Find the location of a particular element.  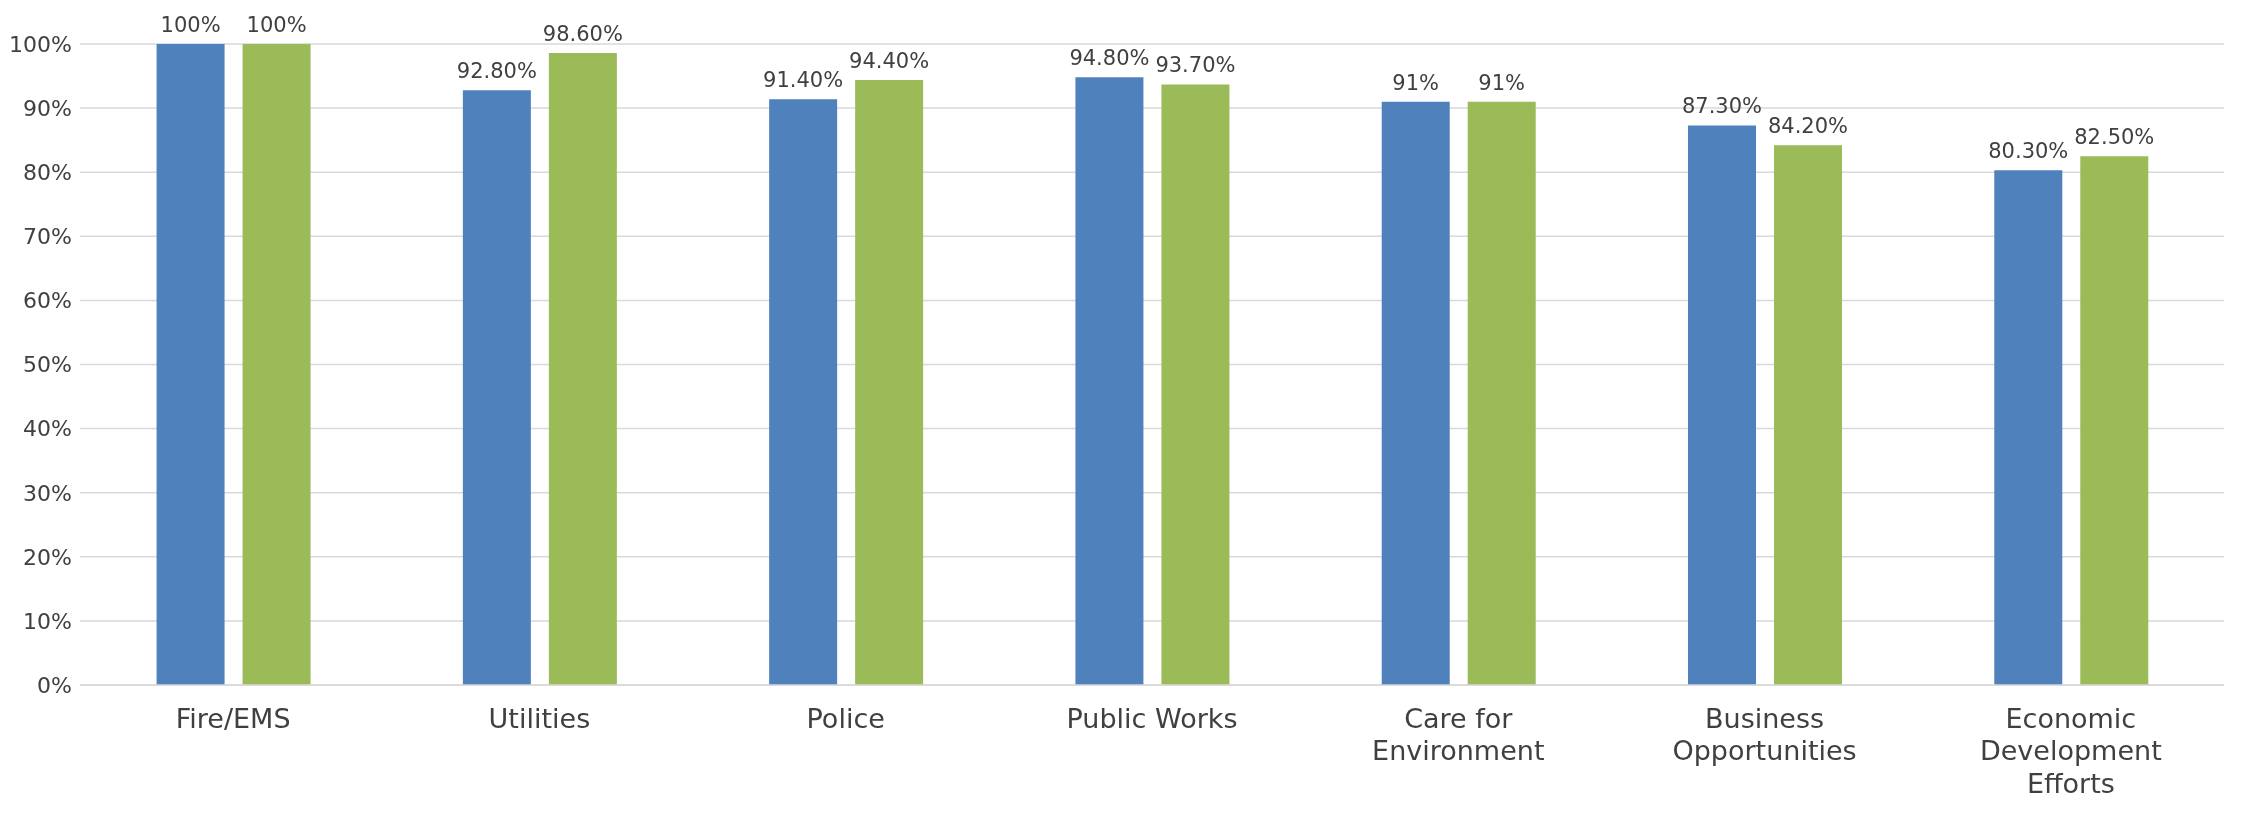

data-label: 94.80% is located at coordinates (1109, 58).